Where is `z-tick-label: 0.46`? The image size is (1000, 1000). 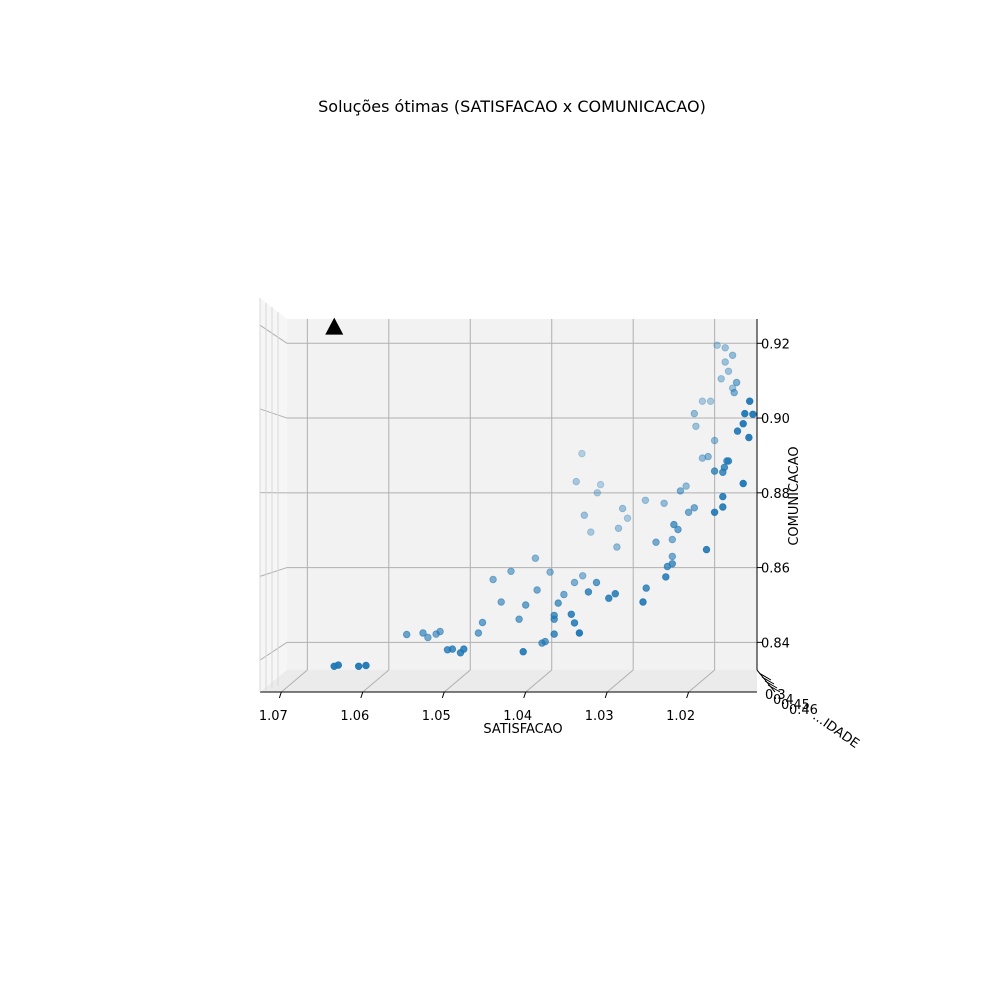 z-tick-label: 0.46 is located at coordinates (803, 710).